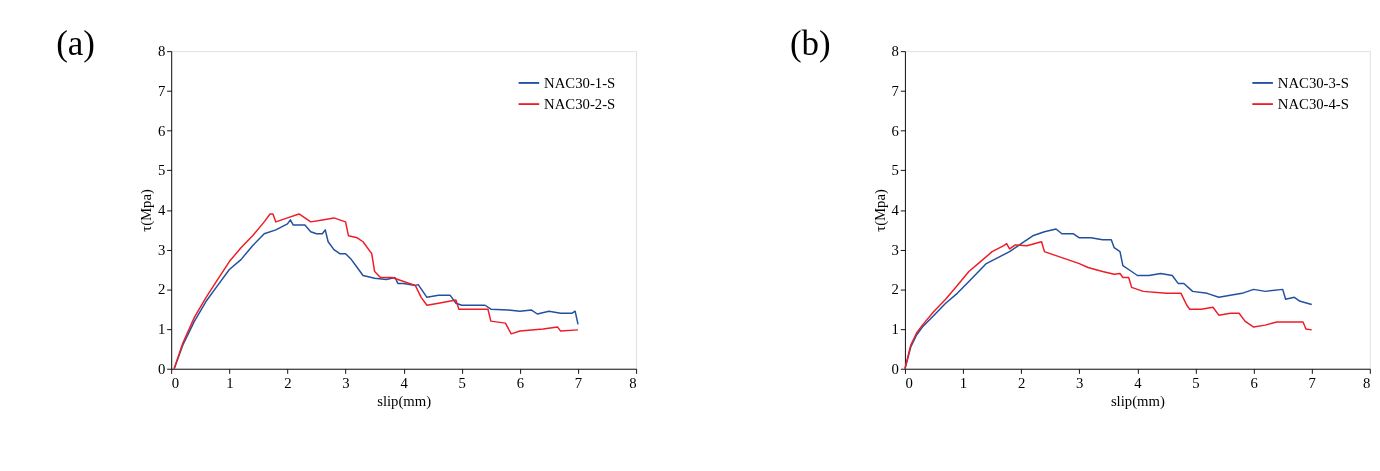 The image size is (1380, 471). I want to click on legend-label: NAC30-4-S, so click(1313, 103).